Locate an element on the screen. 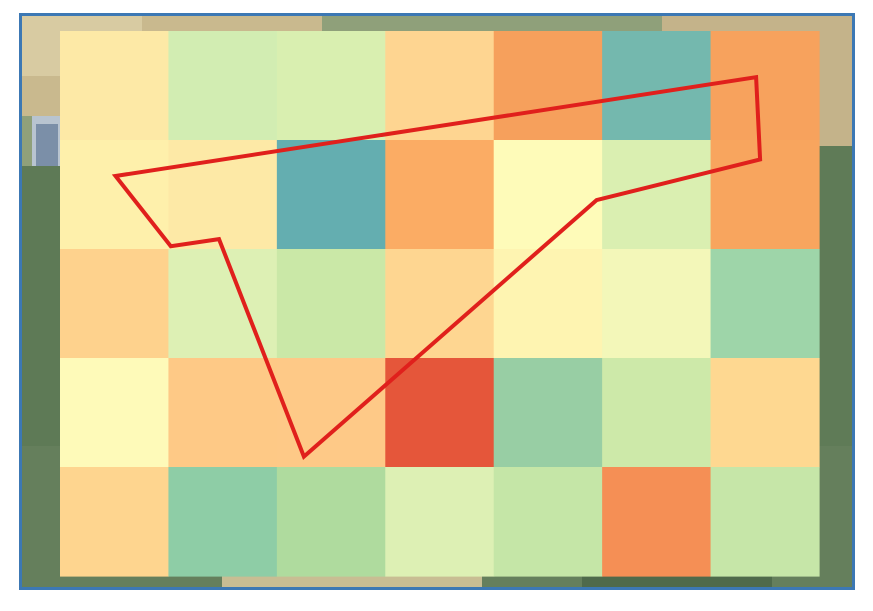 This screenshot has width=873, height=611. grid-cell-r2-c2 is located at coordinates (331, 304).